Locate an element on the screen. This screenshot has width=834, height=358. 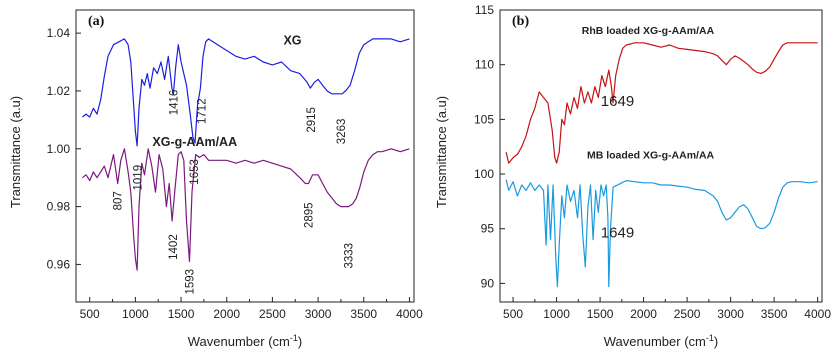
y-tick-label: 1.04 is located at coordinates (59, 33).